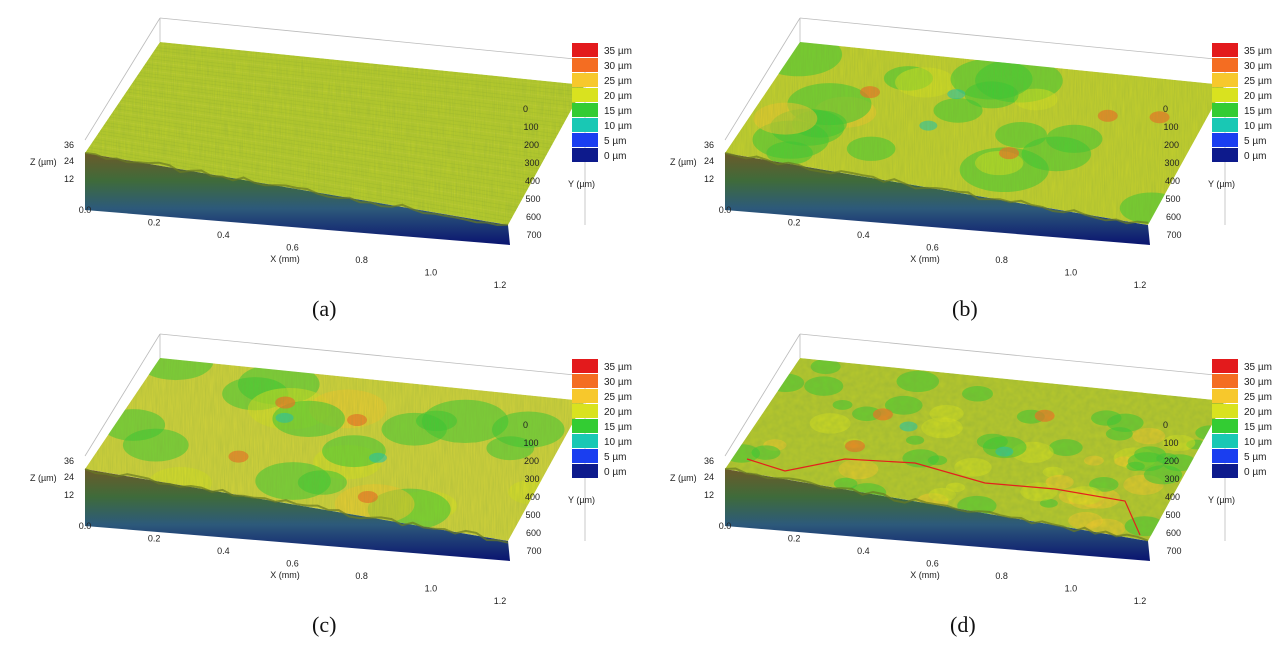  I want to click on y-tick-label: 0, so click(525, 425).